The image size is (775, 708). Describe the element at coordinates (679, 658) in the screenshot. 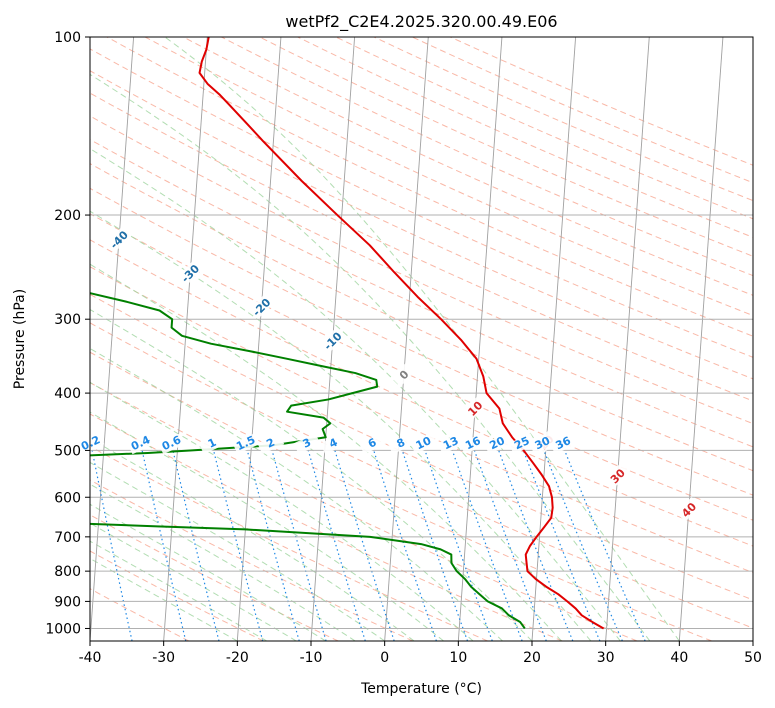

I see `x-tick-label: 40` at that location.